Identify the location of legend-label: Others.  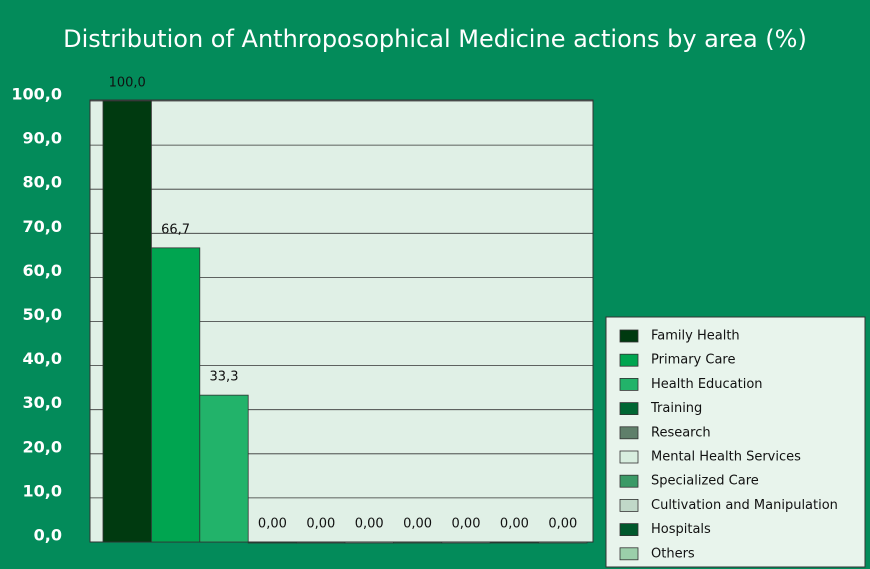
(673, 553).